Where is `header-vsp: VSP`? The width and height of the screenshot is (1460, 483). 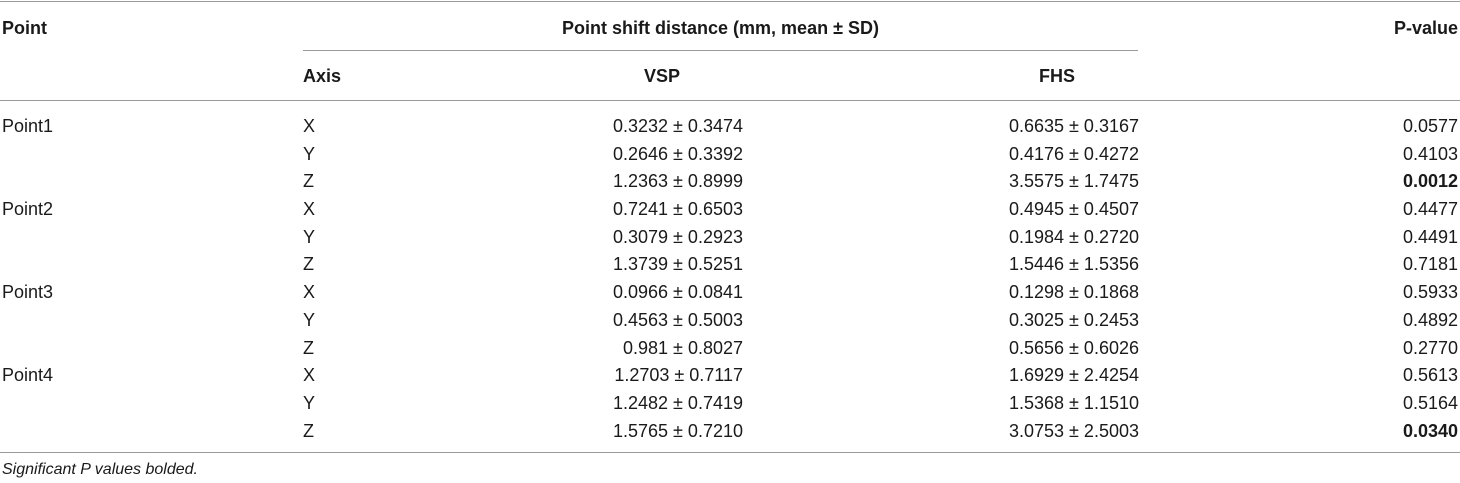
header-vsp: VSP is located at coordinates (662, 76).